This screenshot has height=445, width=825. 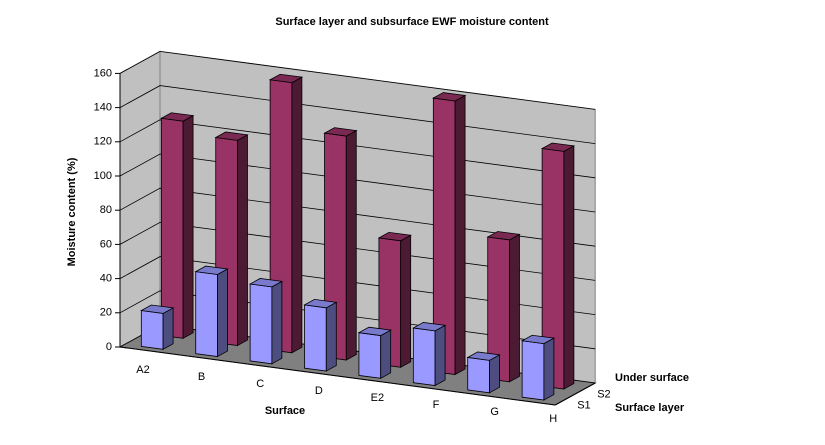 I want to click on x-tick-label: H, so click(x=553, y=419).